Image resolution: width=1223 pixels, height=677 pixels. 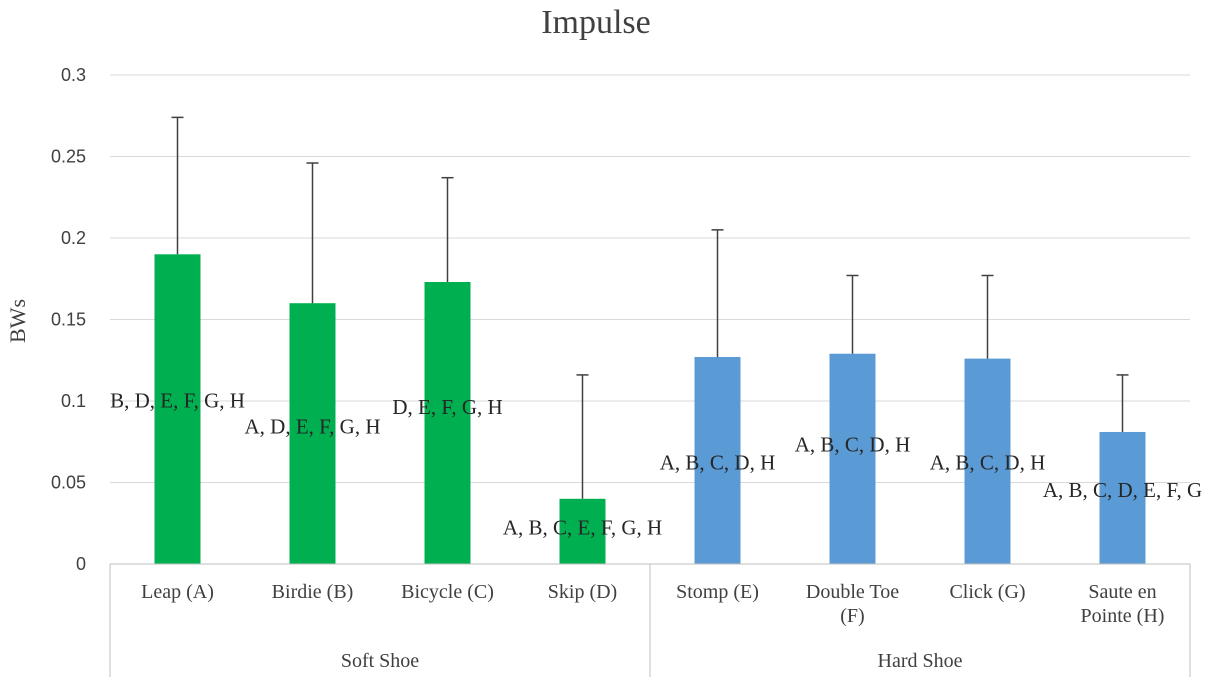 What do you see at coordinates (1123, 616) in the screenshot?
I see `x-tick-label-line: Pointe (H)` at bounding box center [1123, 616].